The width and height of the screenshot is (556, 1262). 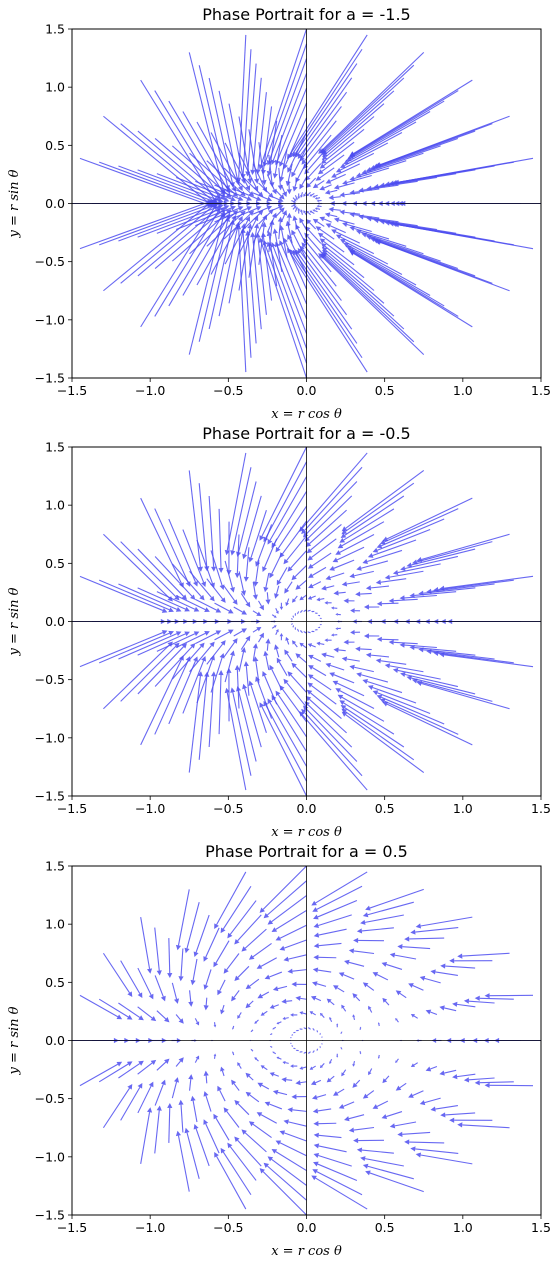 What do you see at coordinates (307, 390) in the screenshot?
I see `x-tick-label: 0.0` at bounding box center [307, 390].